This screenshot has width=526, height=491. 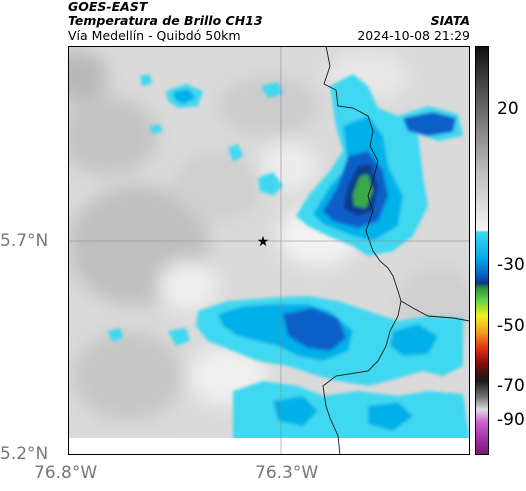 What do you see at coordinates (269, 446) in the screenshot?
I see `bottom-clear-strip` at bounding box center [269, 446].